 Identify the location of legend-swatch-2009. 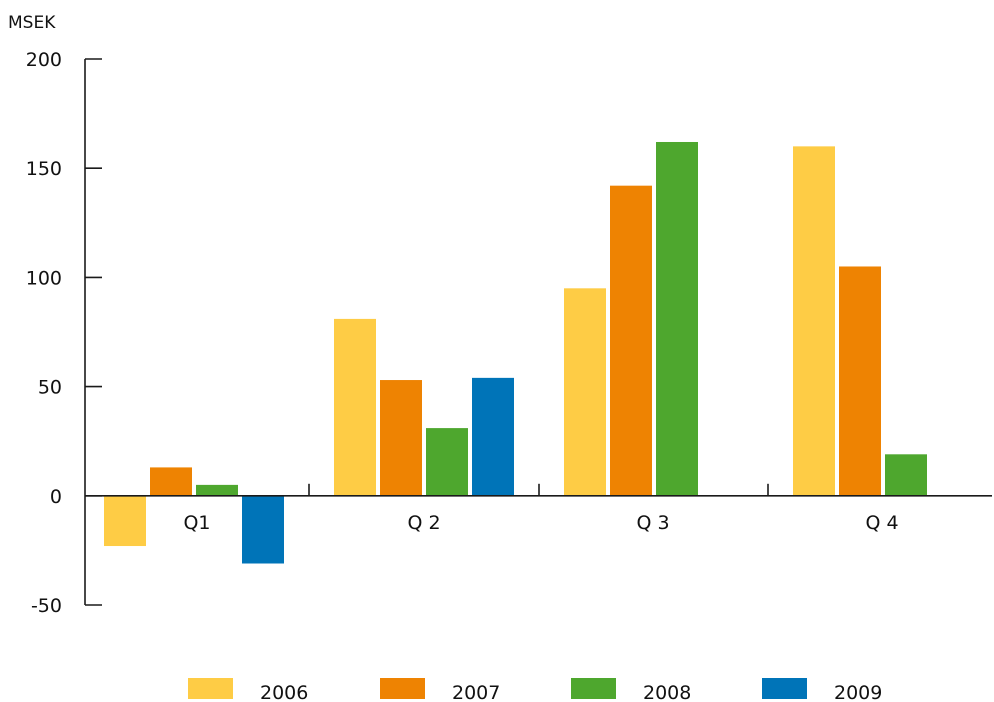
(784, 688).